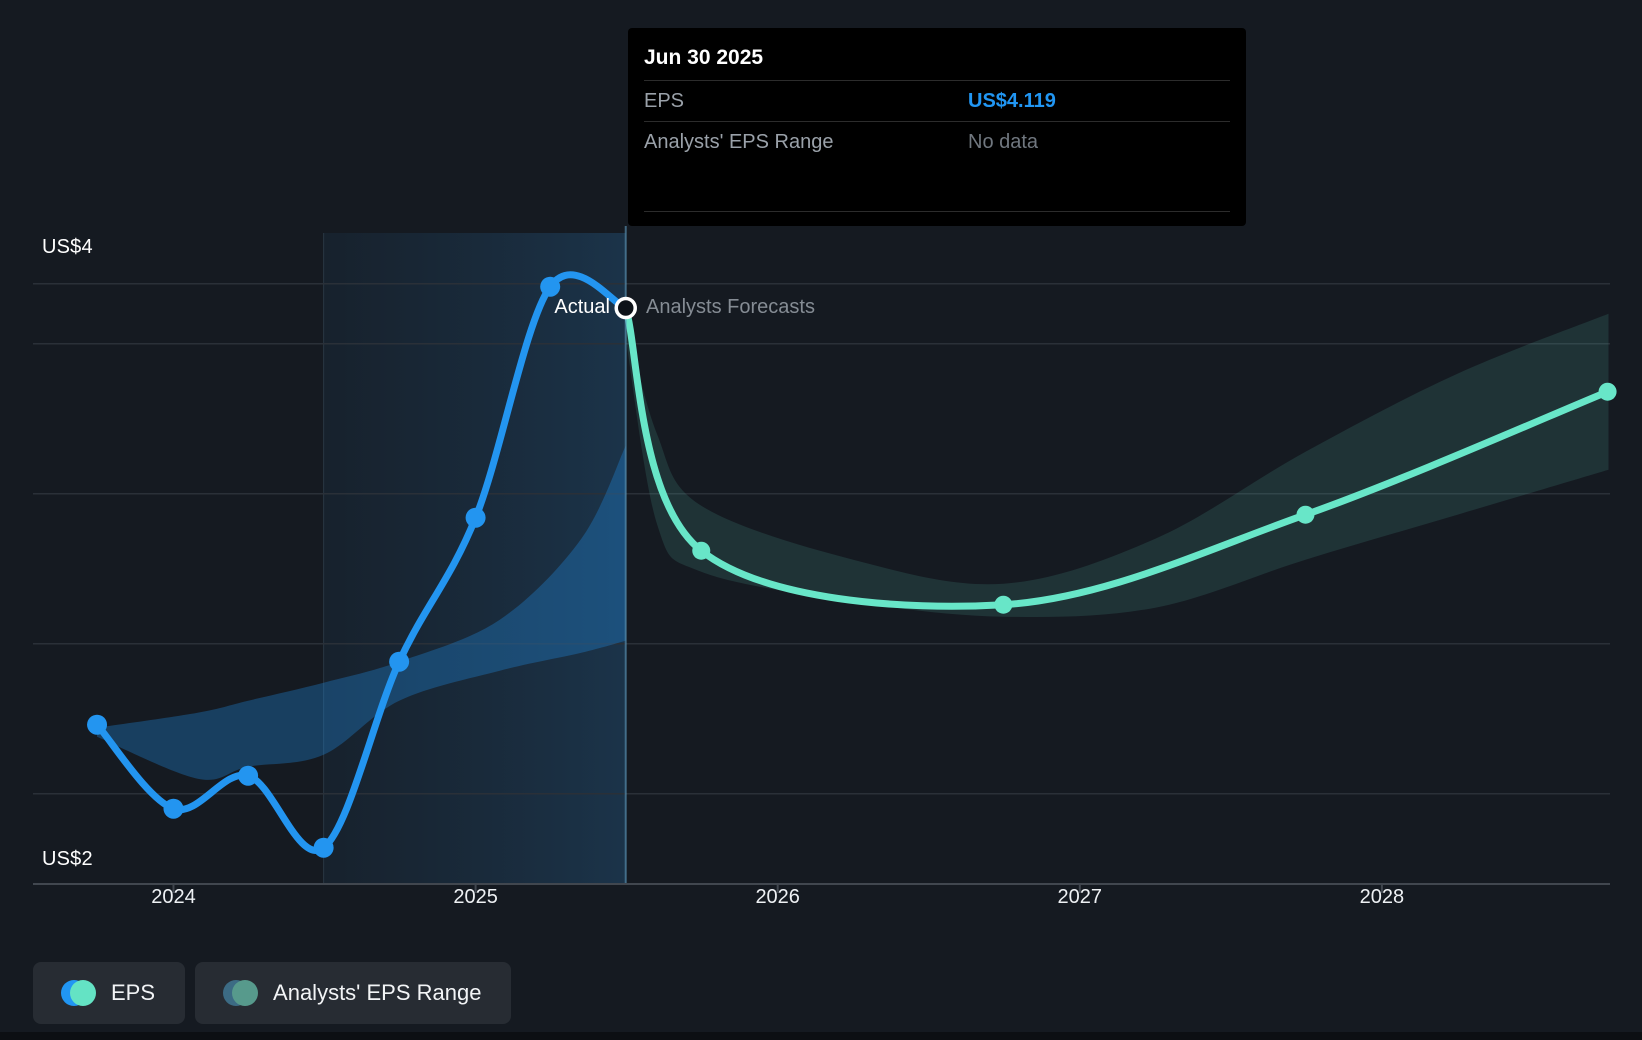 This screenshot has height=1040, width=1642. I want to click on tooltip-row-eps: EPS US$4.119, so click(937, 101).